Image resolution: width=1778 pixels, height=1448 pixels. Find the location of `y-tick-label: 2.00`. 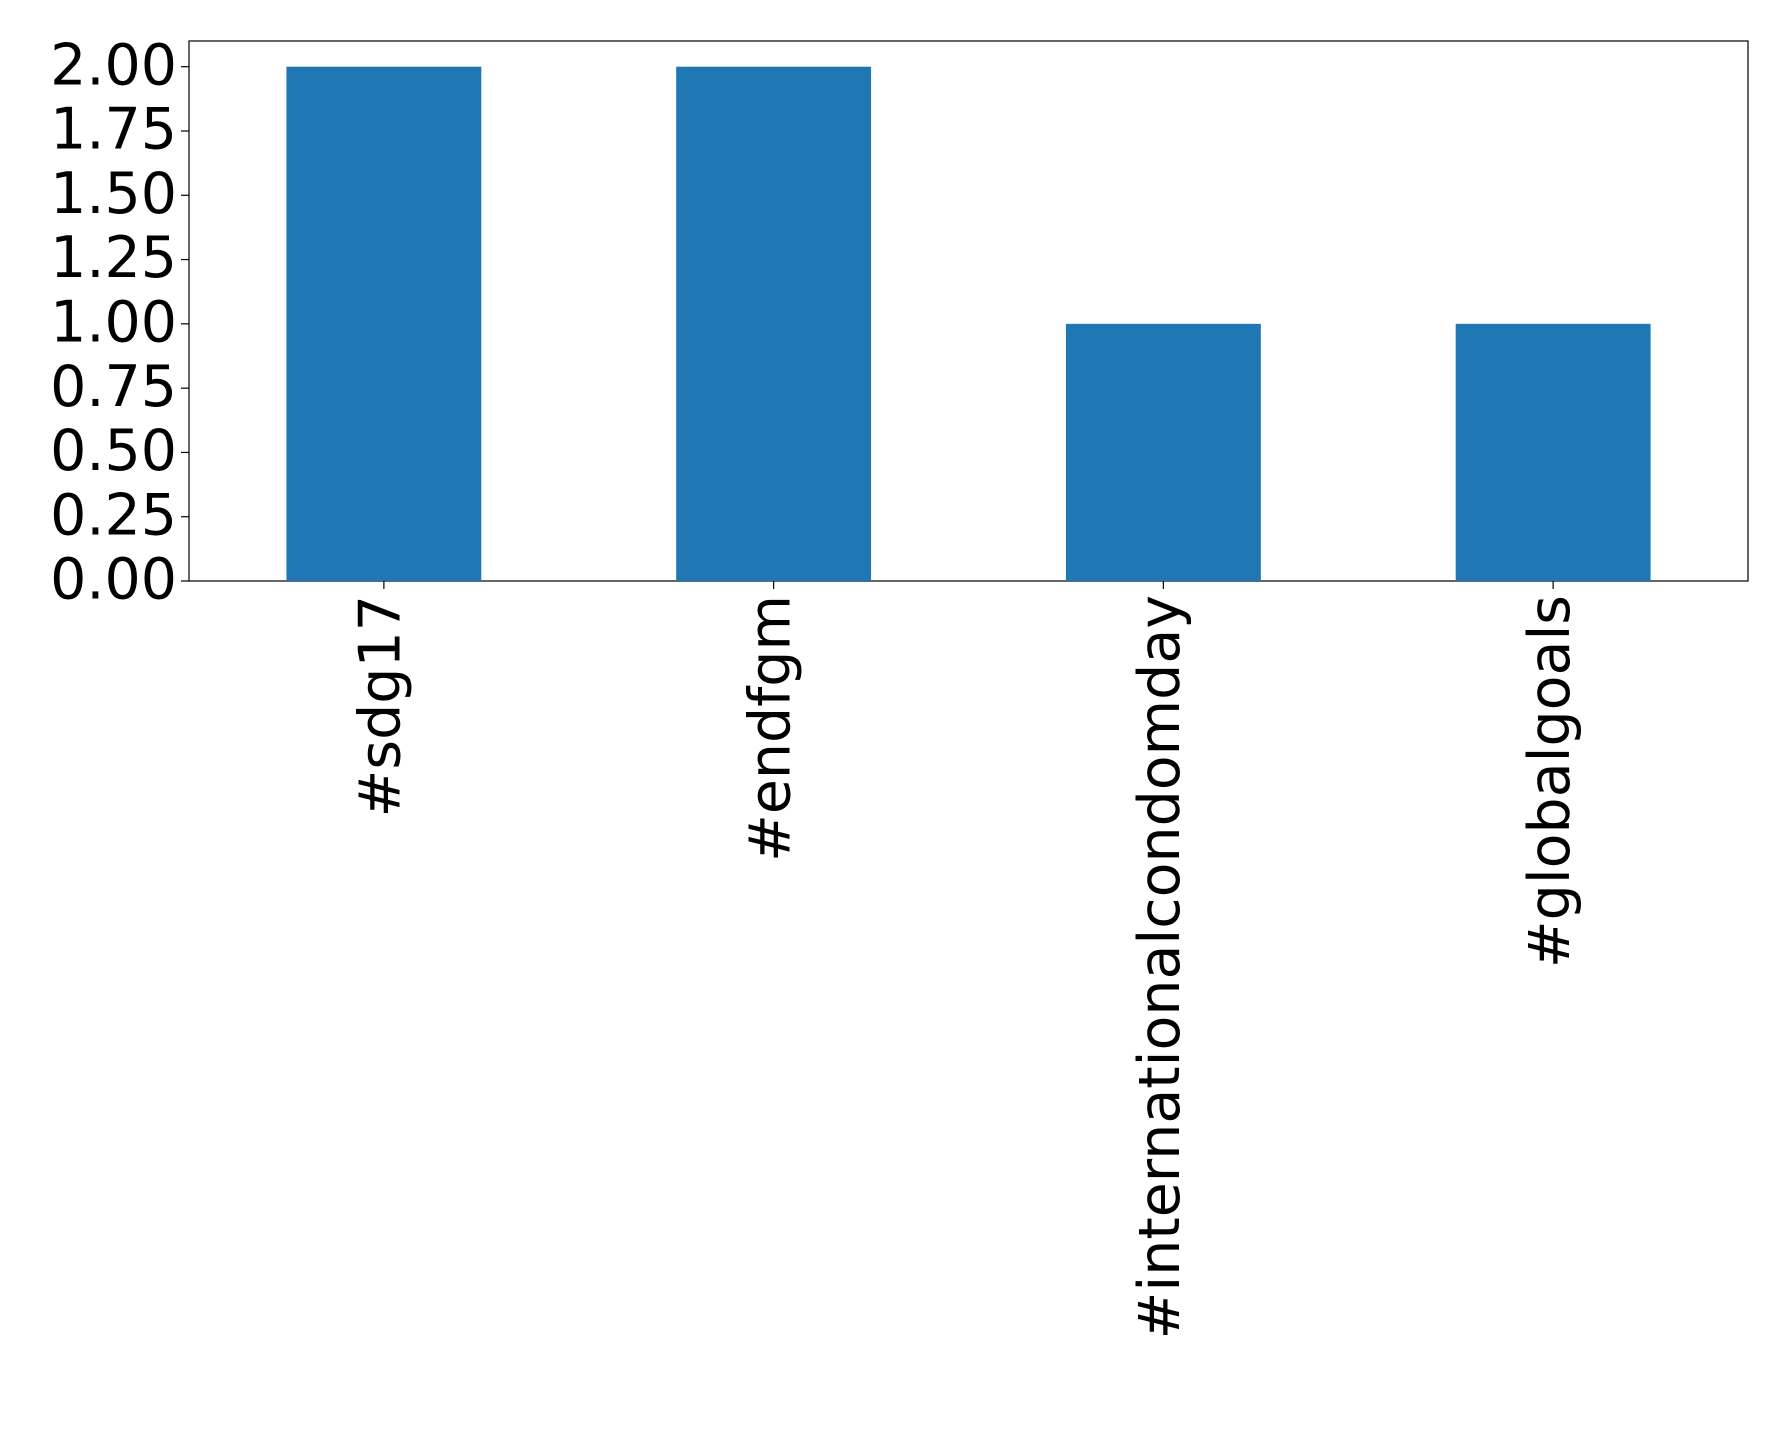

y-tick-label: 2.00 is located at coordinates (113, 65).